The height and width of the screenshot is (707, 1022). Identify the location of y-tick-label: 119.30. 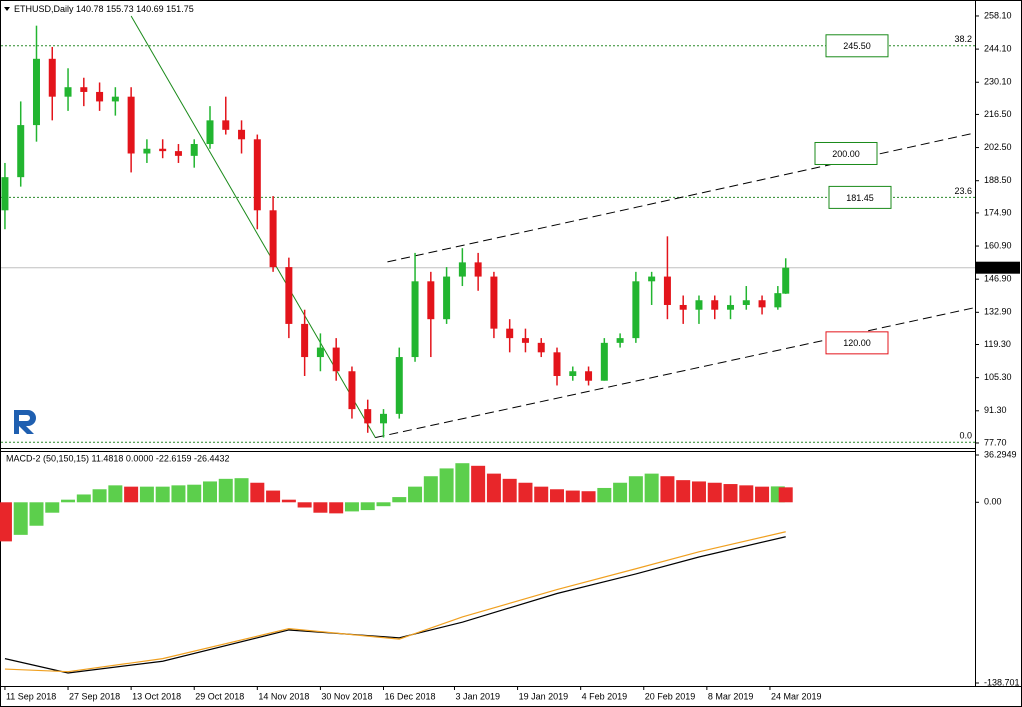
(997, 344).